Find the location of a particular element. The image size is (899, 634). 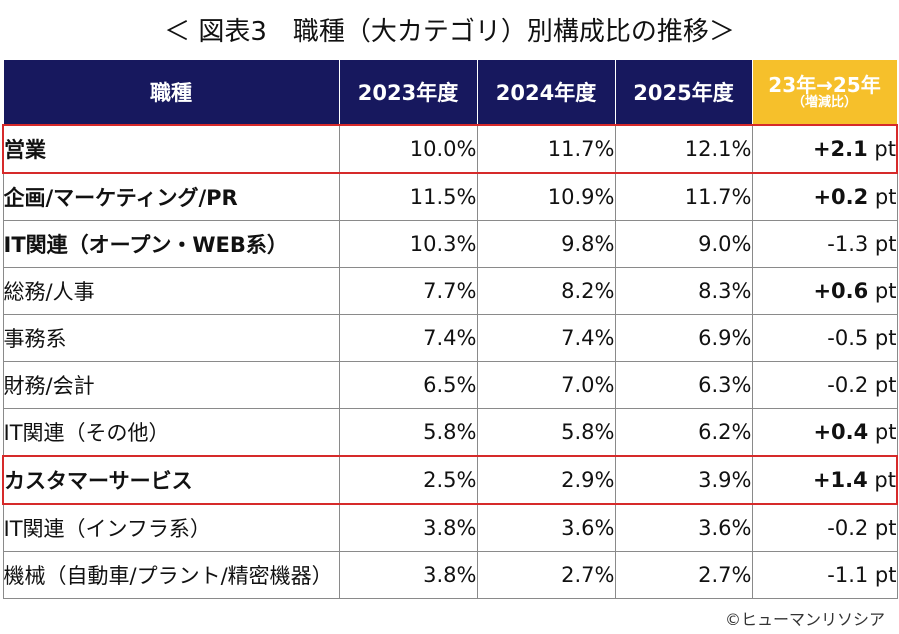

value-2024-cell: 10.9% is located at coordinates (546, 196).